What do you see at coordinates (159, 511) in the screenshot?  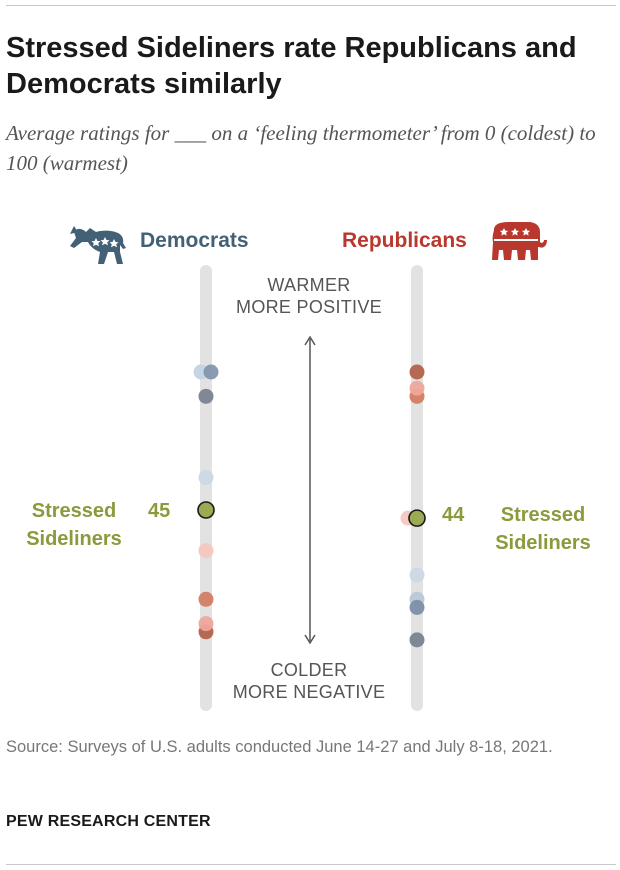 I see `democrats-highlight-value: 45` at bounding box center [159, 511].